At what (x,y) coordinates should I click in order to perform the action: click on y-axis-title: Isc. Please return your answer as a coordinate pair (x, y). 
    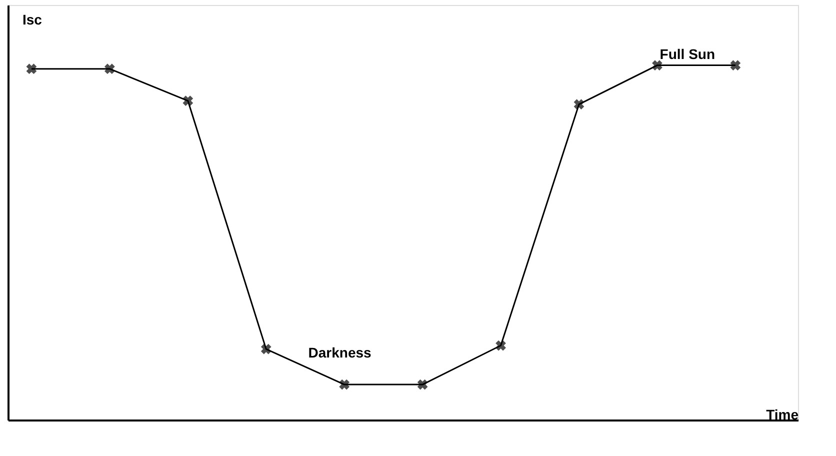
    Looking at the image, I should click on (32, 20).